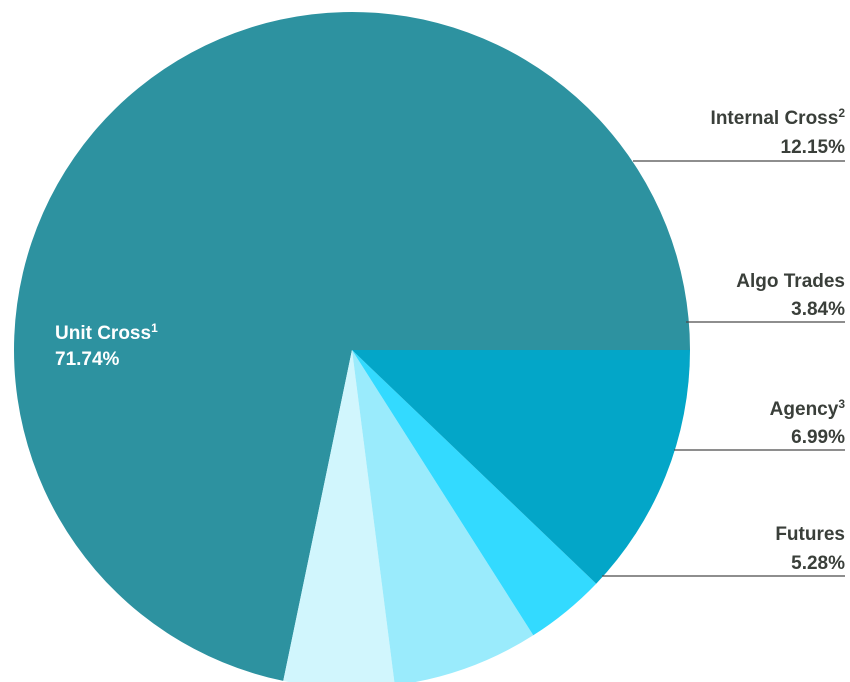 This screenshot has height=682, width=850. I want to click on pie-slice-algo-trades, so click(474, 493).